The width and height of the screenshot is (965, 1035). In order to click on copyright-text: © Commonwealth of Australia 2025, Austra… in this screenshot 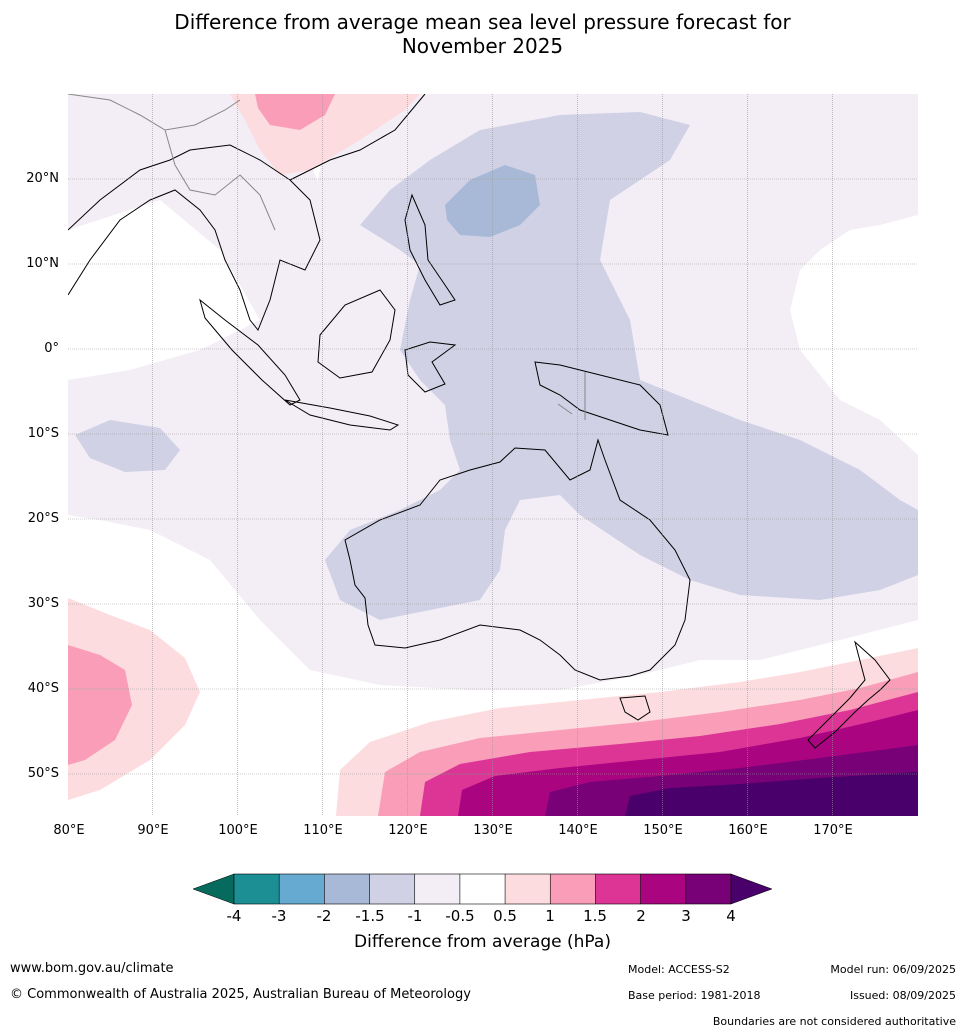, I will do `click(240, 994)`.